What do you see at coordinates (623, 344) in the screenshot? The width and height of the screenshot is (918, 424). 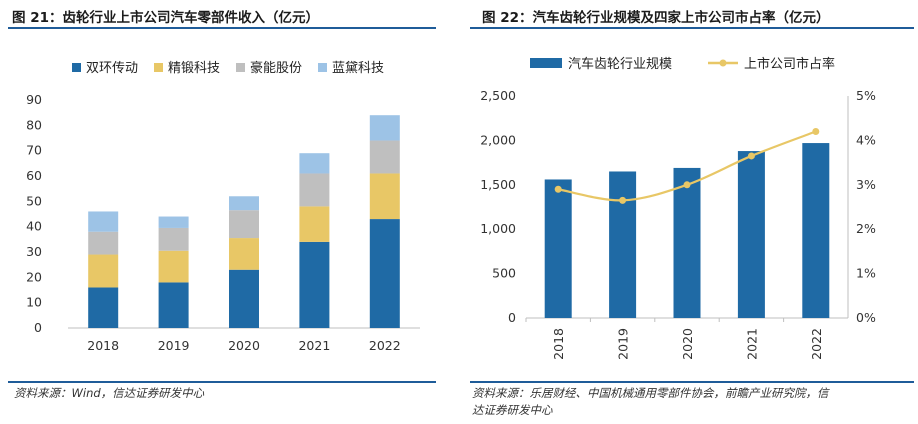 I see `right-x-tick-label: 2019` at bounding box center [623, 344].